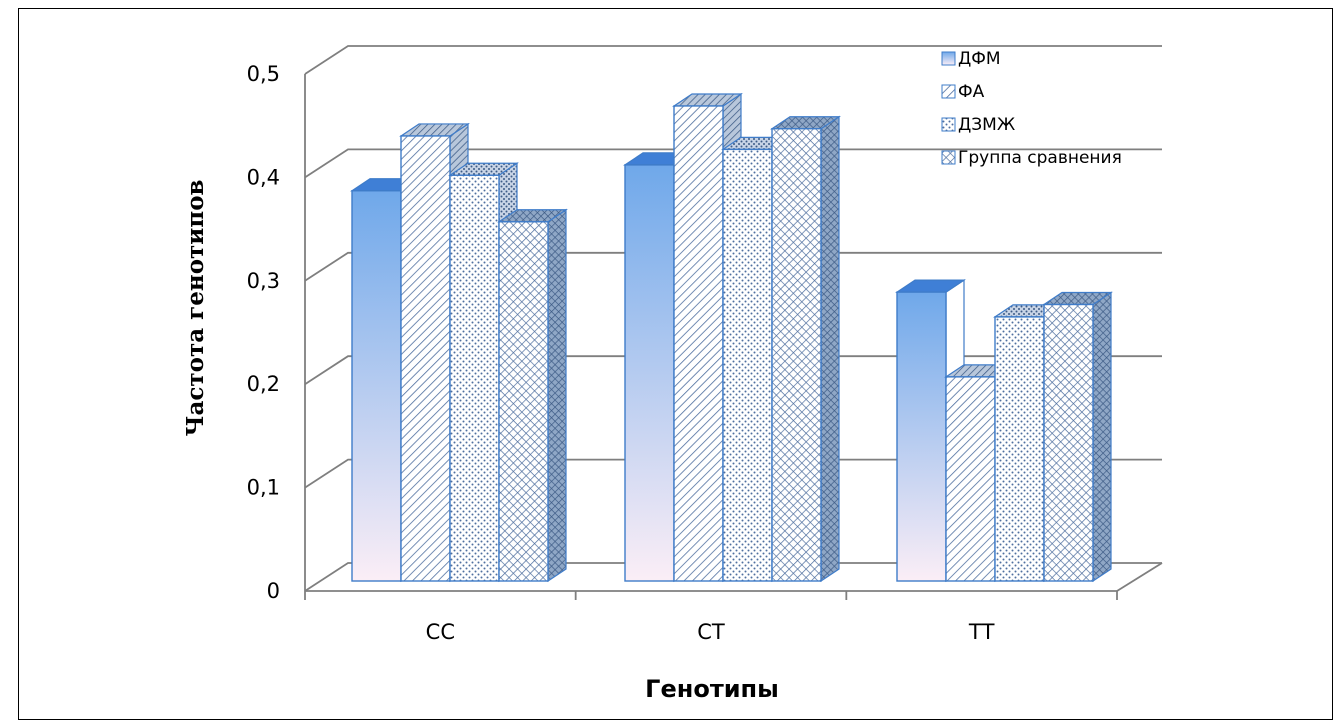 The image size is (1338, 724). What do you see at coordinates (712, 689) in the screenshot?
I see `x-axis-title: Генотипы` at bounding box center [712, 689].